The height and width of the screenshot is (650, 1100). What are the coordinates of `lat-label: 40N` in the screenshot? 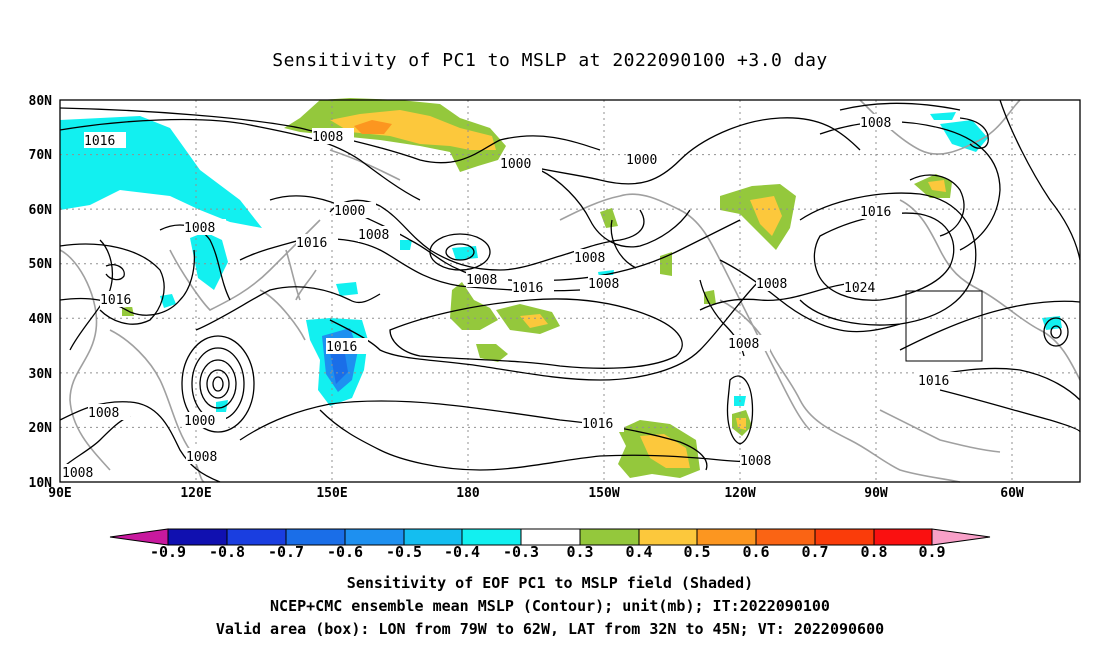 It's located at (41, 319).